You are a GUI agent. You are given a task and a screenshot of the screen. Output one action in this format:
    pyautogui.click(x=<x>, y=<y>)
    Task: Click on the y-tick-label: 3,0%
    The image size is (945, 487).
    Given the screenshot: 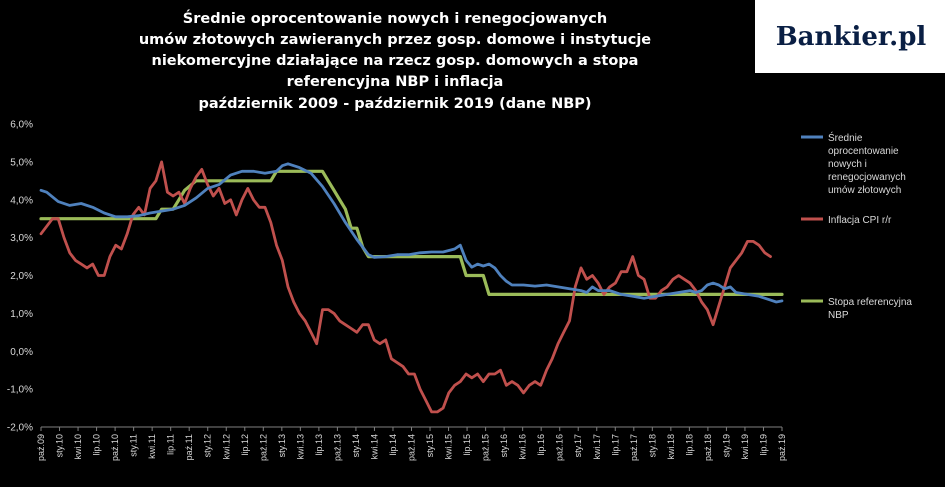 What is the action you would take?
    pyautogui.click(x=21, y=238)
    